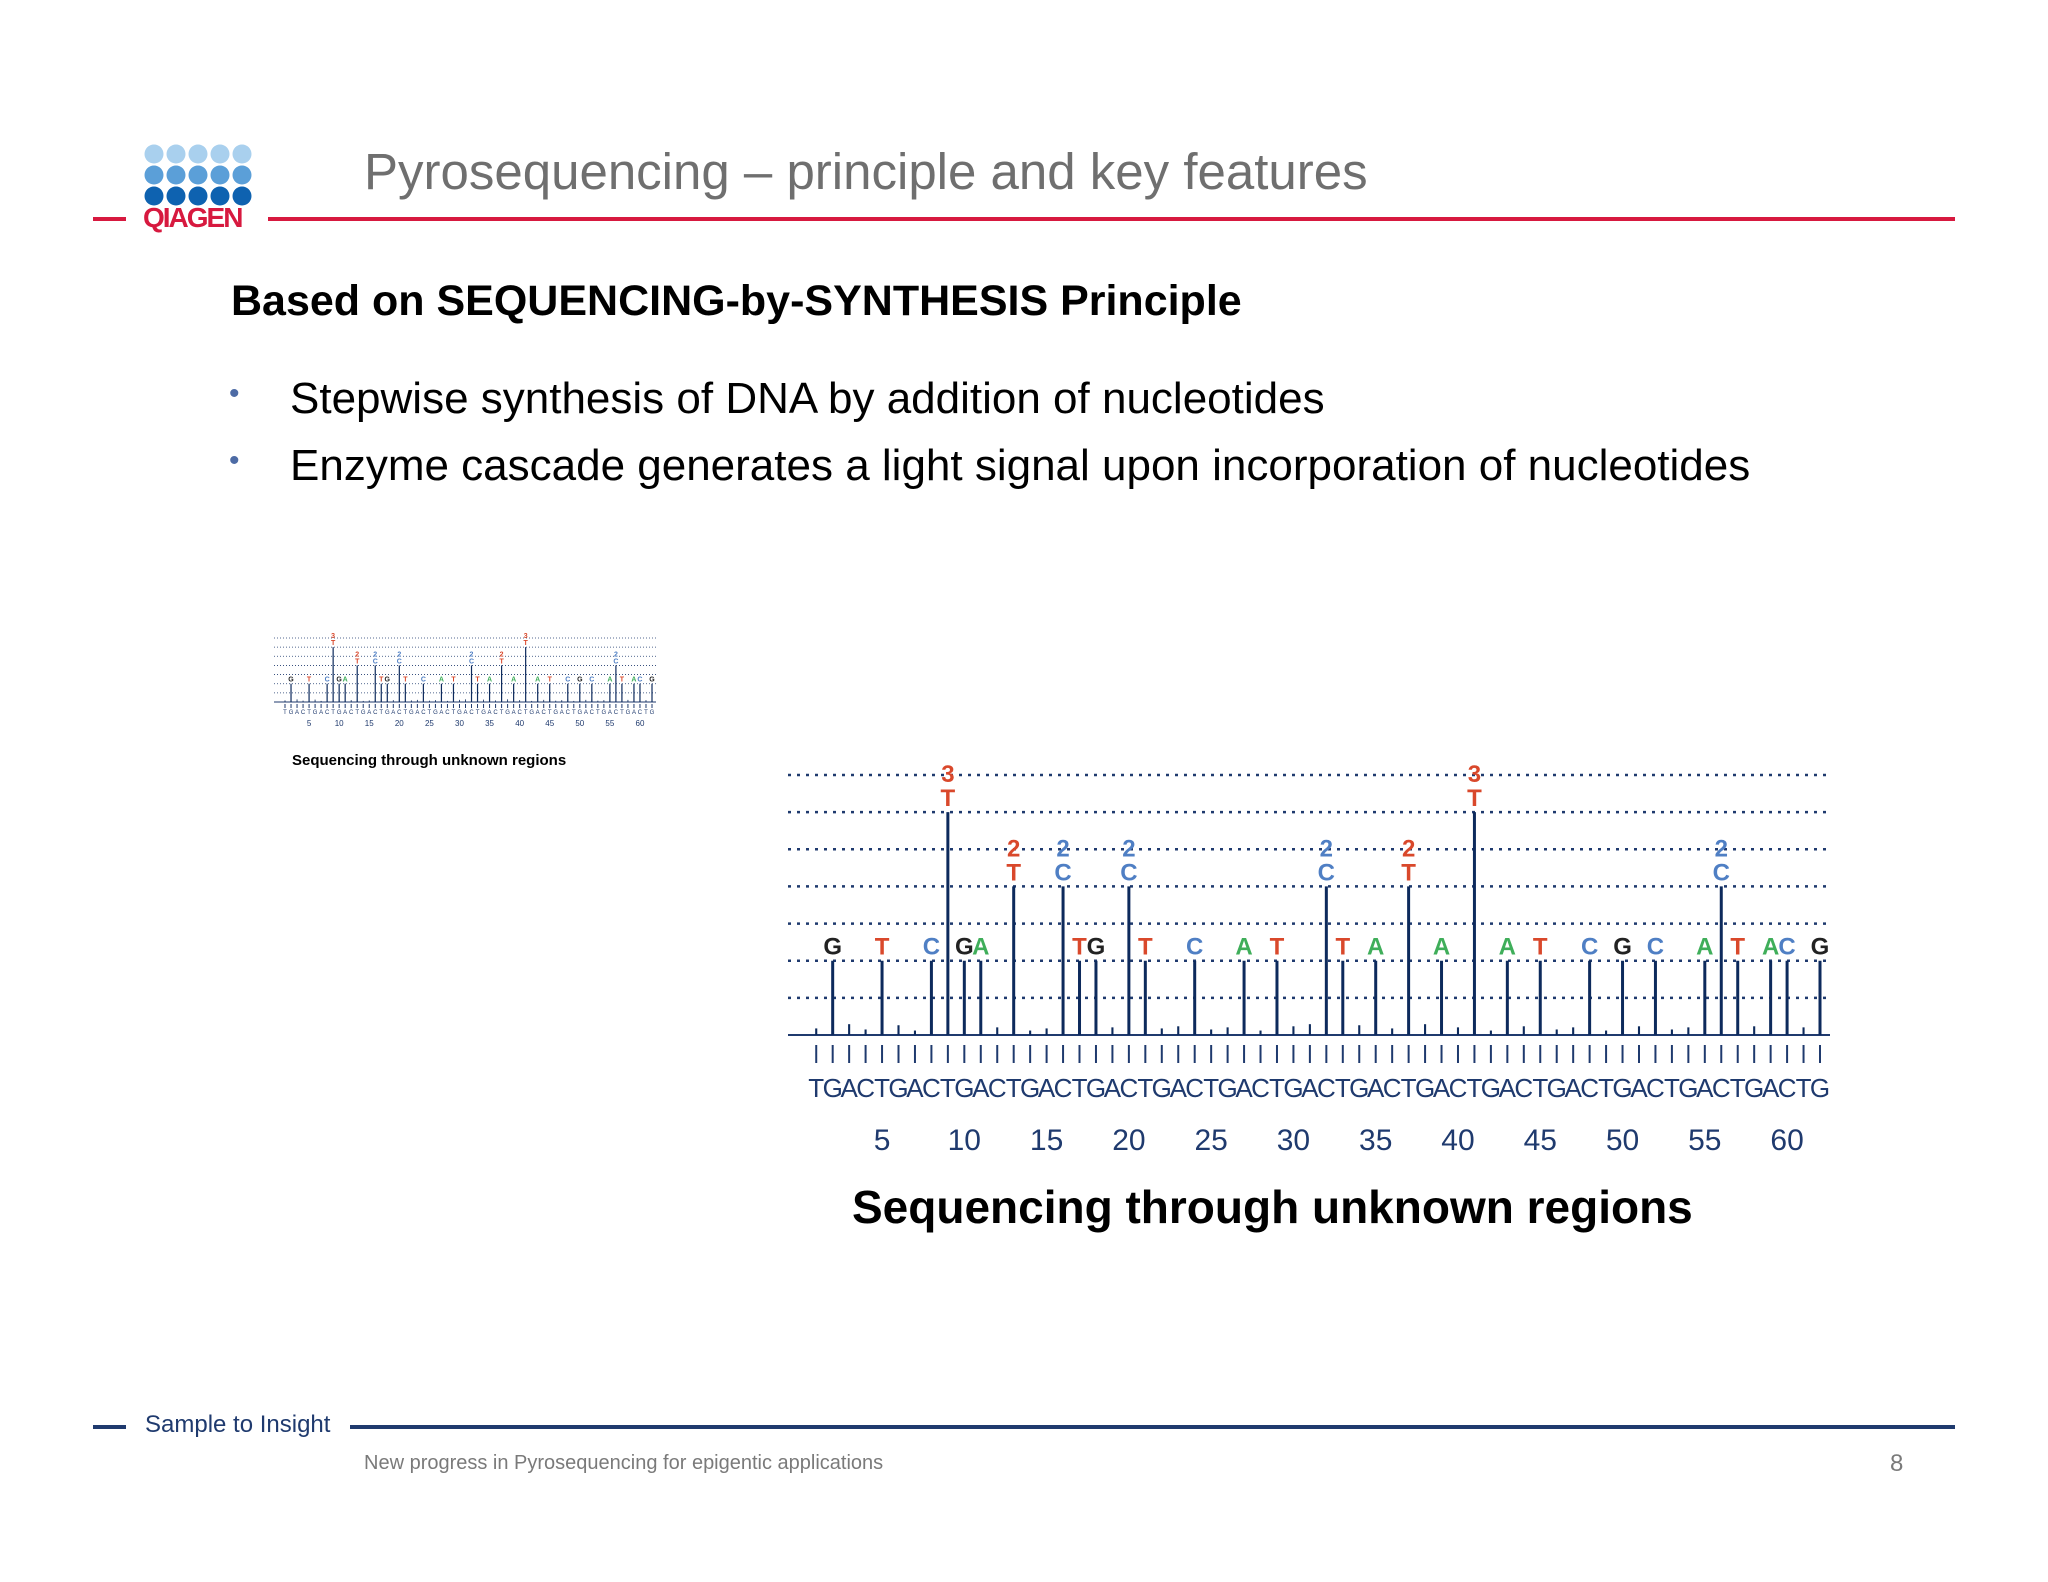 Image resolution: width=2048 pixels, height=1582 pixels. I want to click on x-tick-label: 60, so click(1786, 1138).